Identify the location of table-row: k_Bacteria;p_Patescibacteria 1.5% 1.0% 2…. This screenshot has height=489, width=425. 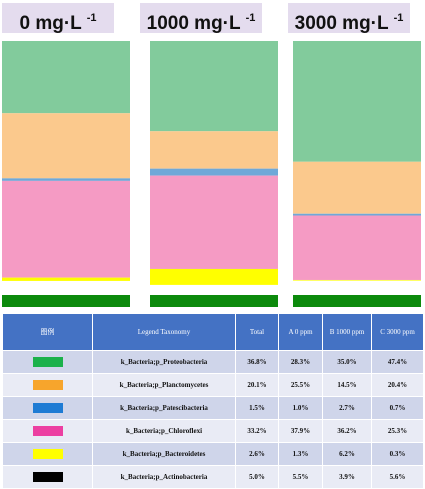
(213, 408).